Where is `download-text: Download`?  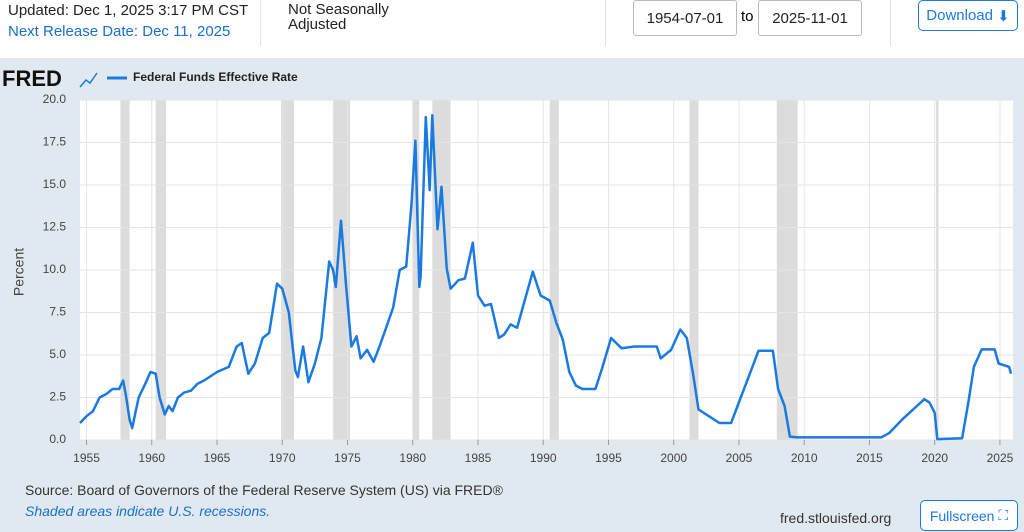
download-text: Download is located at coordinates (959, 15).